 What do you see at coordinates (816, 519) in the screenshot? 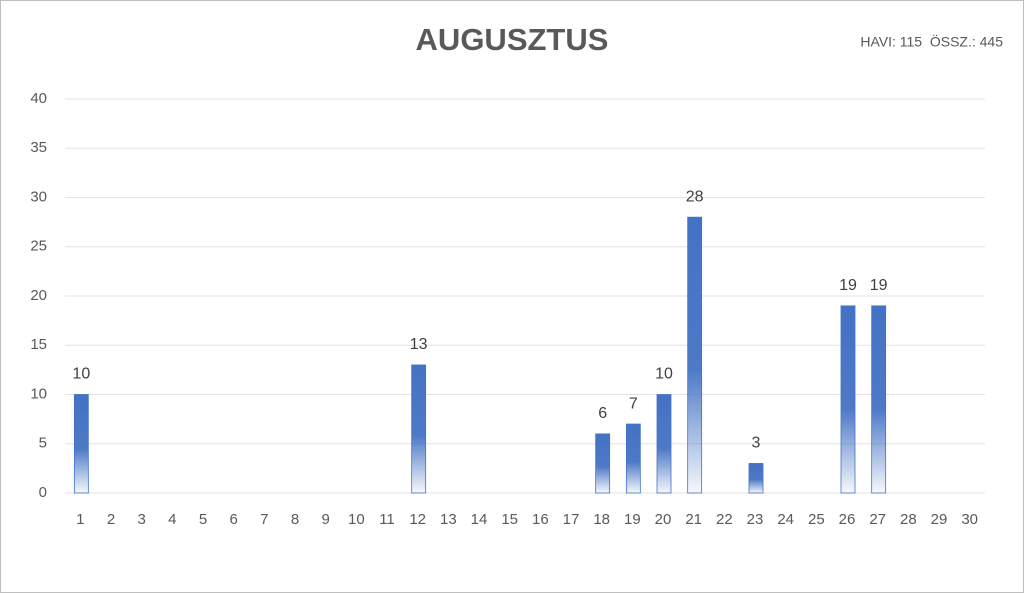
I see `x-tick-label: 25` at bounding box center [816, 519].